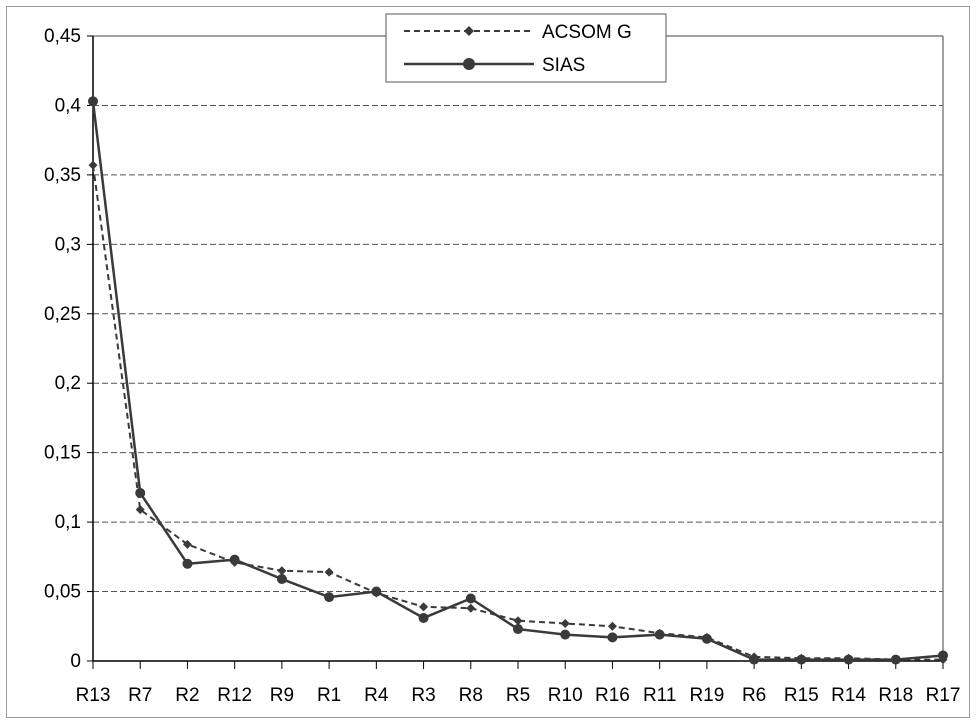  What do you see at coordinates (68, 105) in the screenshot?
I see `y-tick-label: 0,4` at bounding box center [68, 105].